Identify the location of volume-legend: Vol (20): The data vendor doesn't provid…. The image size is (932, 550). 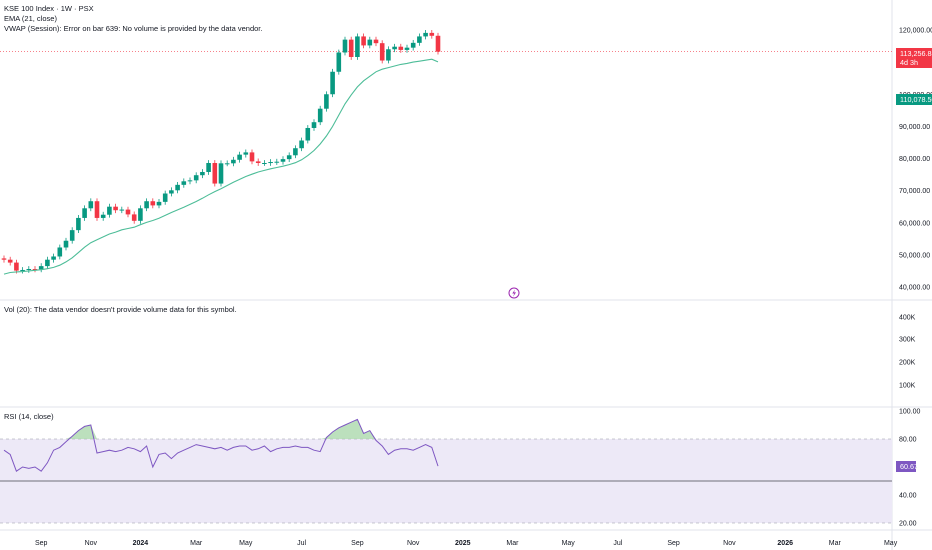
(120, 309).